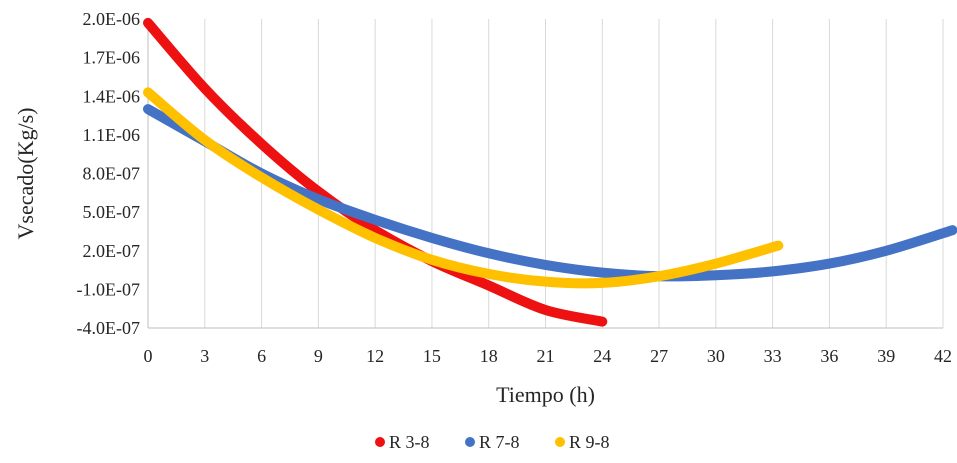 The width and height of the screenshot is (957, 463). I want to click on y-tick-label: -1.0E-07, so click(108, 289).